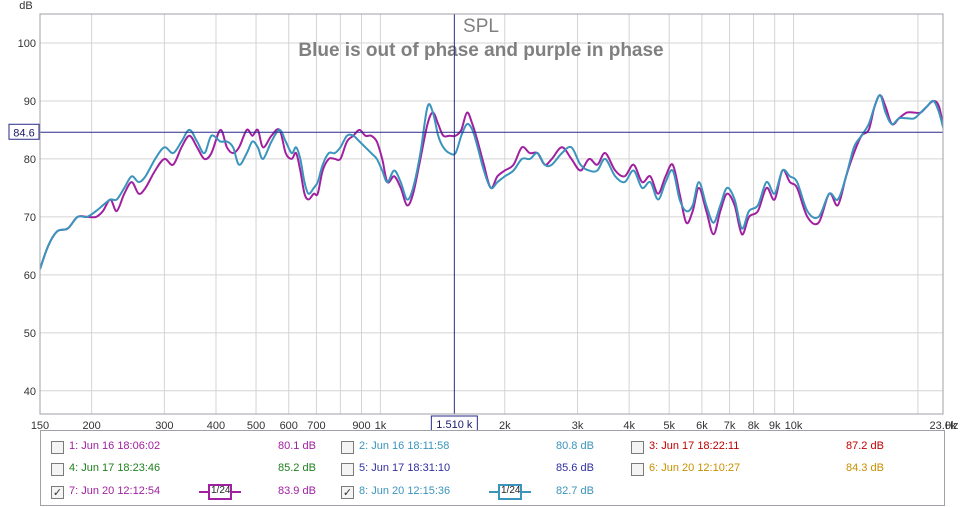  What do you see at coordinates (669, 425) in the screenshot?
I see `x-tick-label: 5k` at bounding box center [669, 425].